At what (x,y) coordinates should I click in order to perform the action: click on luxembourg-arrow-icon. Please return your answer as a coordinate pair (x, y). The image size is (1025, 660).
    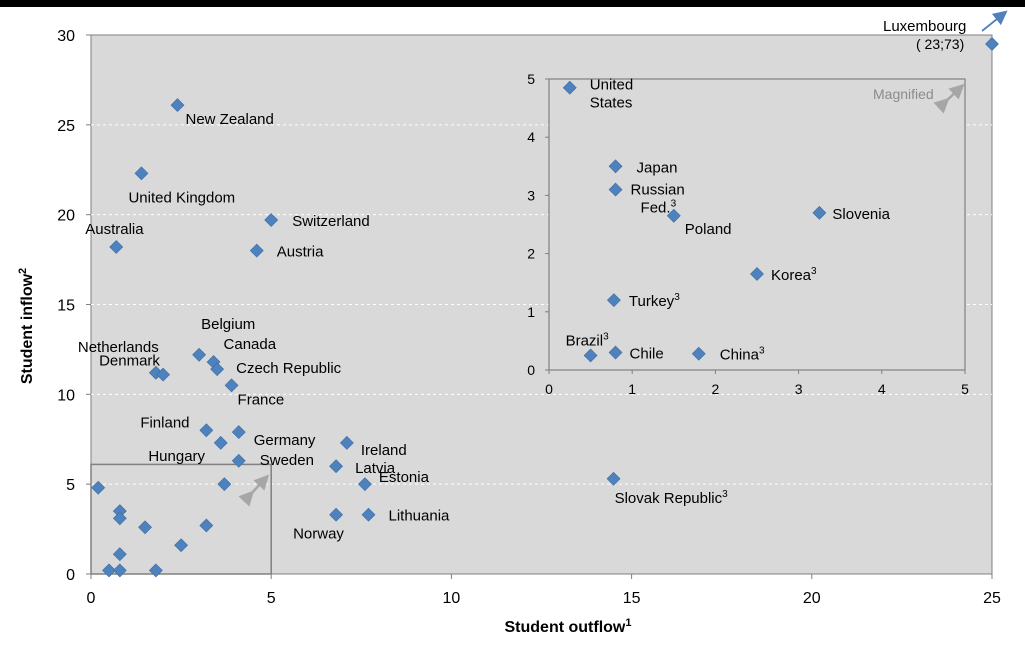
    Looking at the image, I should click on (994, 21).